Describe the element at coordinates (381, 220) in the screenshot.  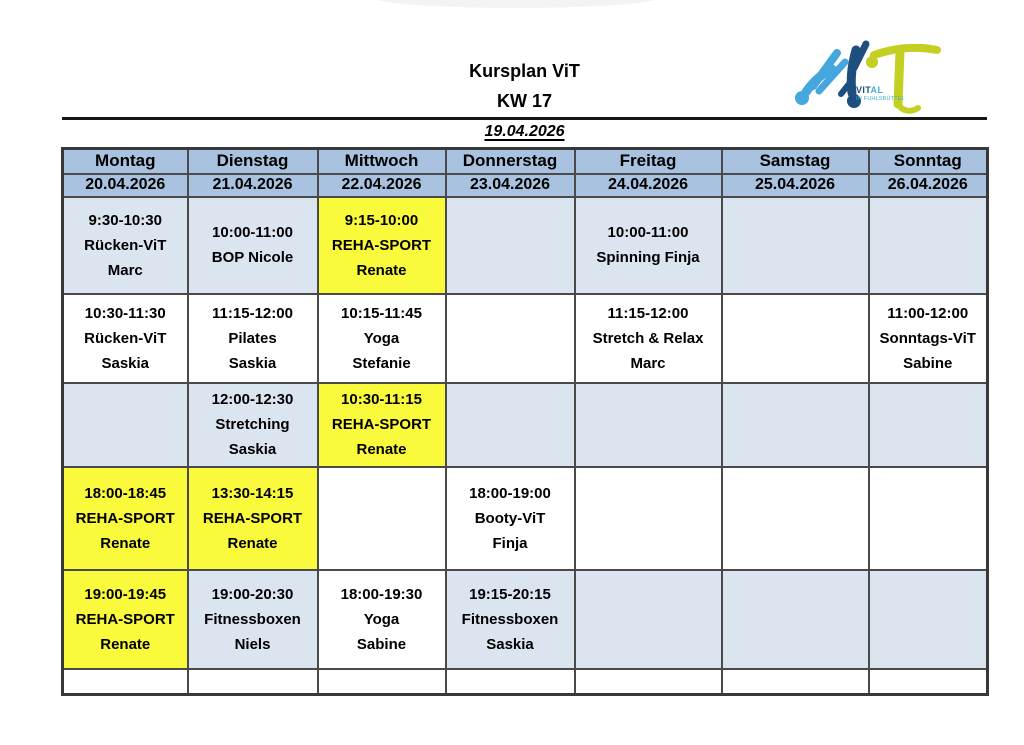
I see `course-cell-line: 9:15-10:00` at that location.